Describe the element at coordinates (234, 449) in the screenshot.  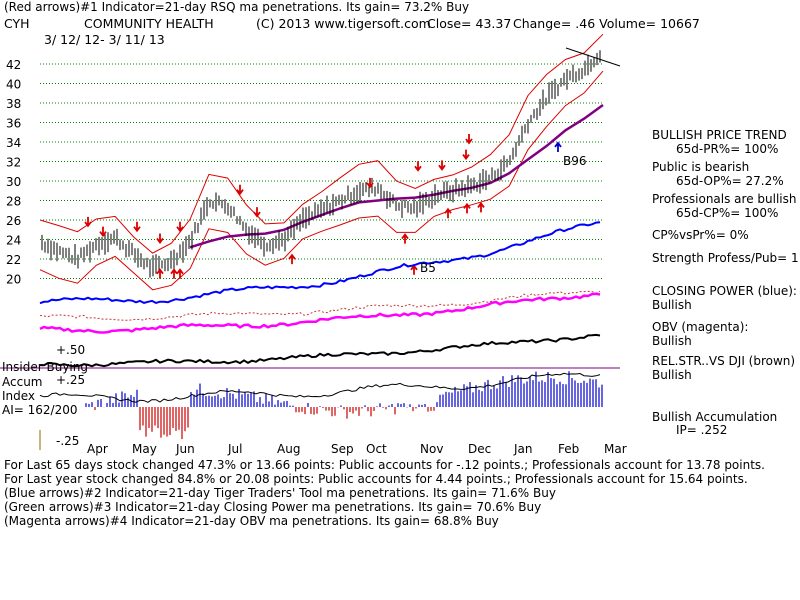
I see `x-tick-jul: Jul` at that location.